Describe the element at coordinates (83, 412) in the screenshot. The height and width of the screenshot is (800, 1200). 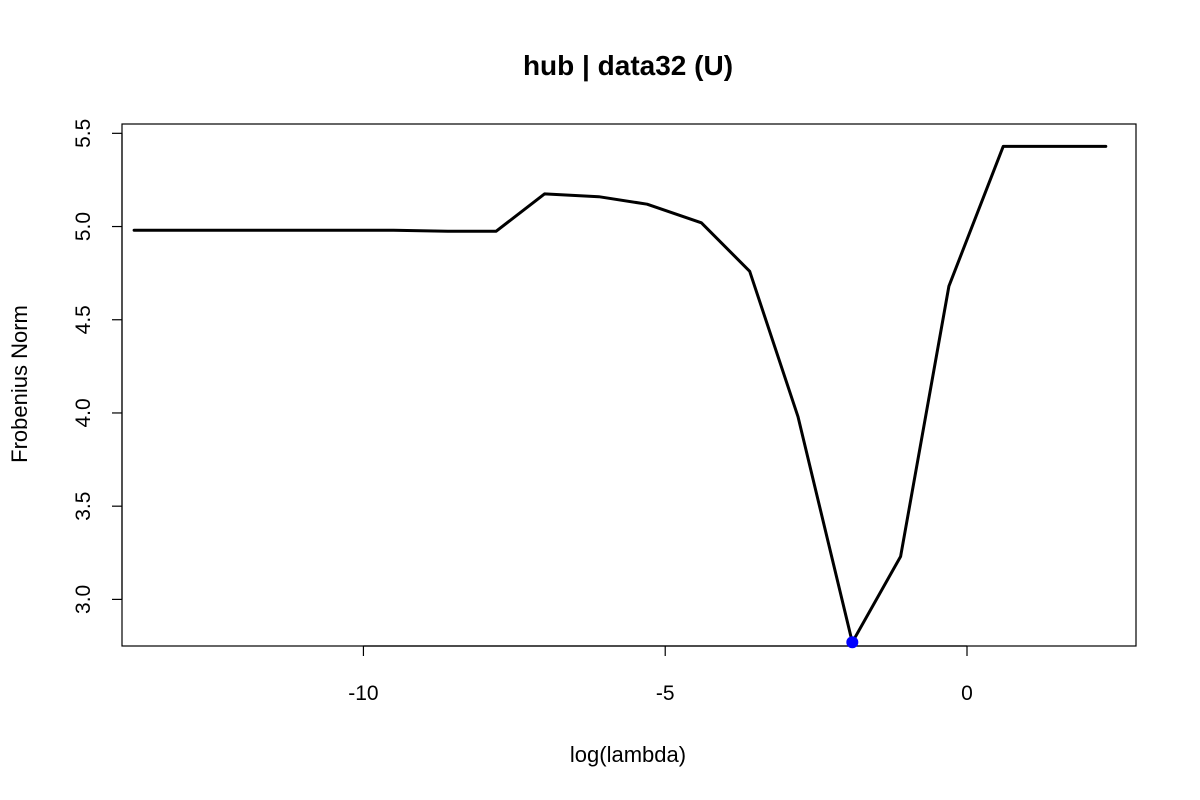
I see `y-tick-label: 4.0` at that location.